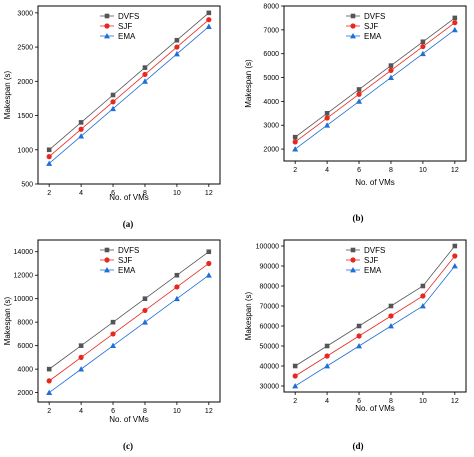 The width and height of the screenshot is (474, 457). Describe the element at coordinates (270, 327) in the screenshot. I see `y-tick-label: 60000` at that location.